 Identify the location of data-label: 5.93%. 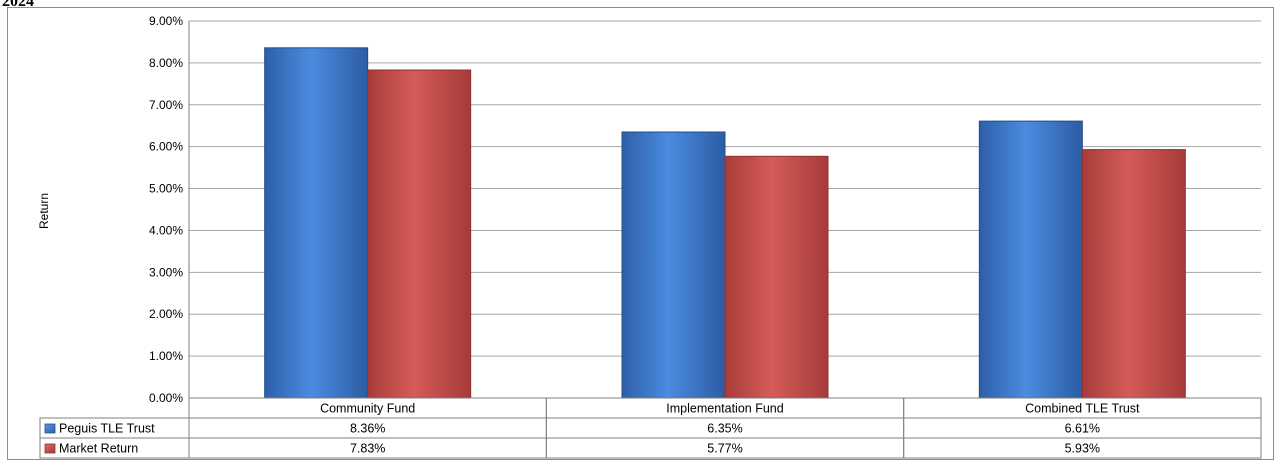
(1082, 449).